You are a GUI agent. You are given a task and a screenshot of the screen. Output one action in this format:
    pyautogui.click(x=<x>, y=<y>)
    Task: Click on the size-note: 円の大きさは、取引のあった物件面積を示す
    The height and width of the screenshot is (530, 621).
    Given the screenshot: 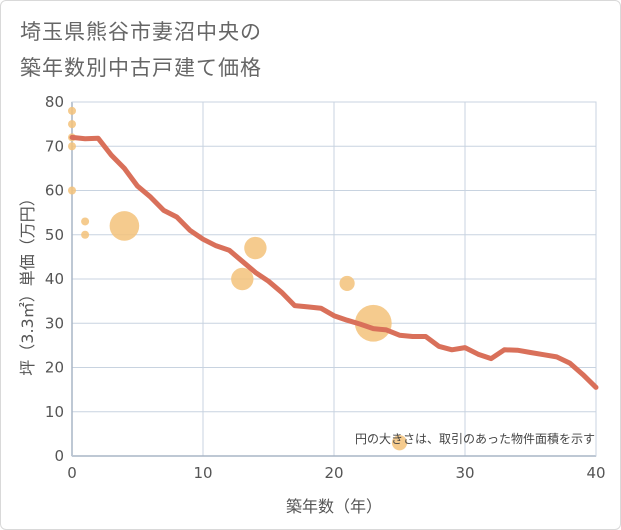 What is the action you would take?
    pyautogui.click(x=475, y=438)
    